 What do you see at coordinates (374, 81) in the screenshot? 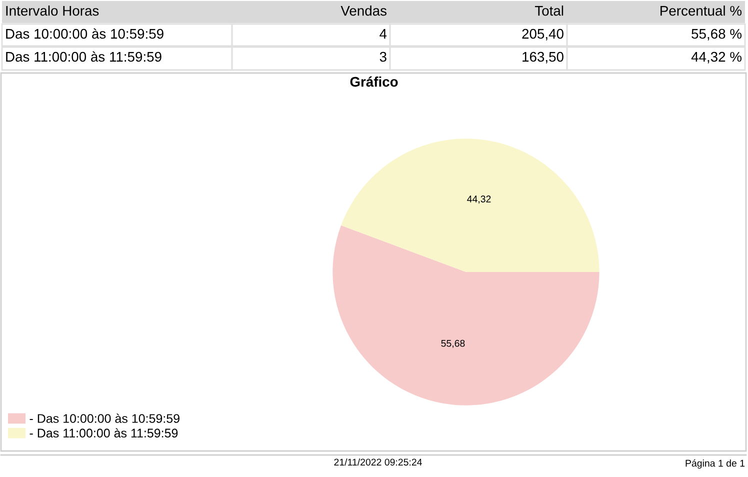
I see `chart-title: Gráfico` at bounding box center [374, 81].